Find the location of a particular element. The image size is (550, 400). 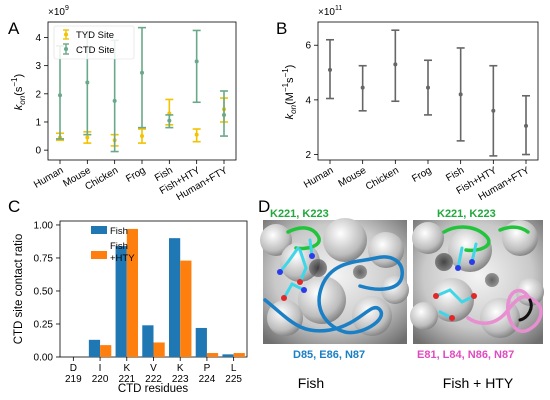

panel-b-marks is located at coordinates (428, 93).